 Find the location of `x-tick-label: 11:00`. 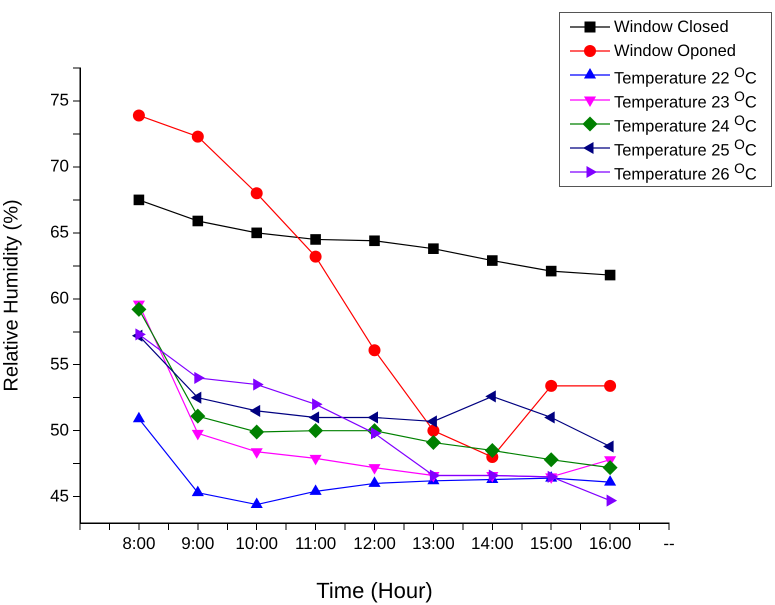

x-tick-label: 11:00 is located at coordinates (315, 543).